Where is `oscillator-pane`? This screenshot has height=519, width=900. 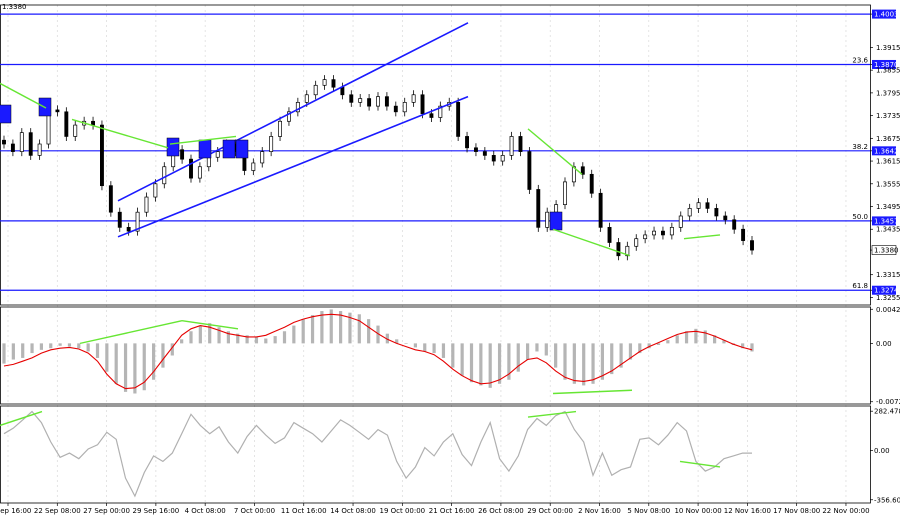
oscillator-pane is located at coordinates (376, 454).